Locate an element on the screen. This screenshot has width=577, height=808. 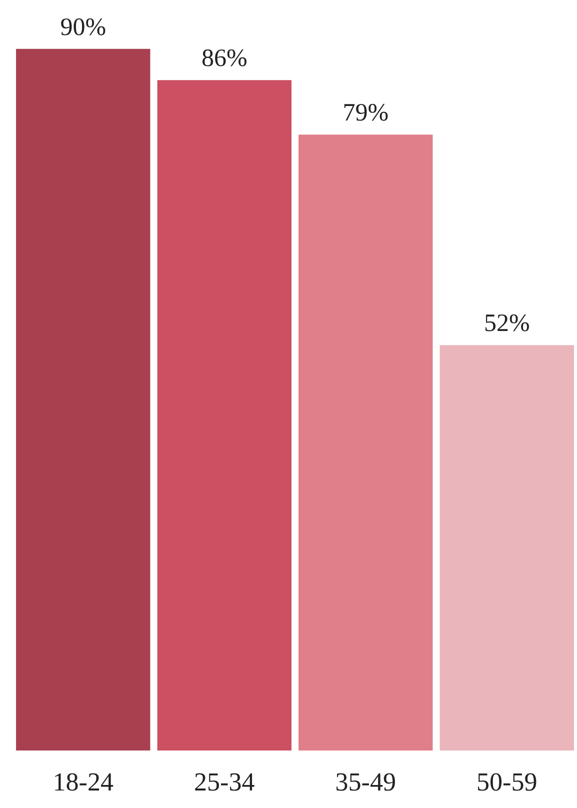
x-tick-label: 18-24 is located at coordinates (83, 782).